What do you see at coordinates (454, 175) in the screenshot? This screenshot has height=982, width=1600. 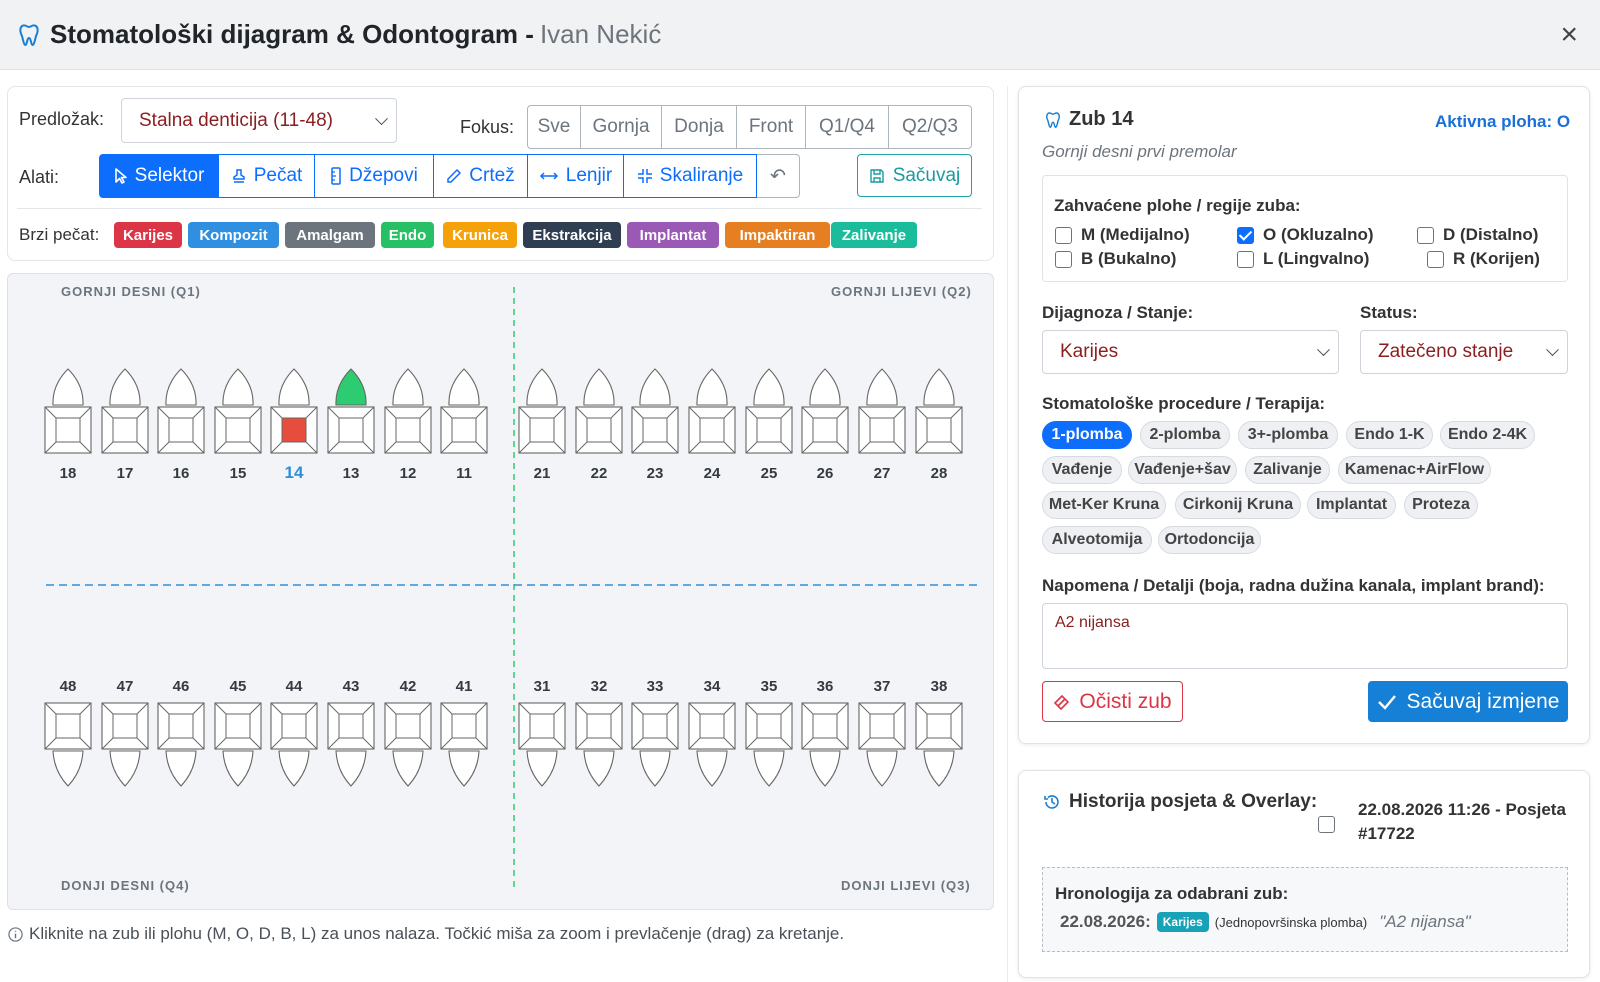 I see `pencil-icon` at bounding box center [454, 175].